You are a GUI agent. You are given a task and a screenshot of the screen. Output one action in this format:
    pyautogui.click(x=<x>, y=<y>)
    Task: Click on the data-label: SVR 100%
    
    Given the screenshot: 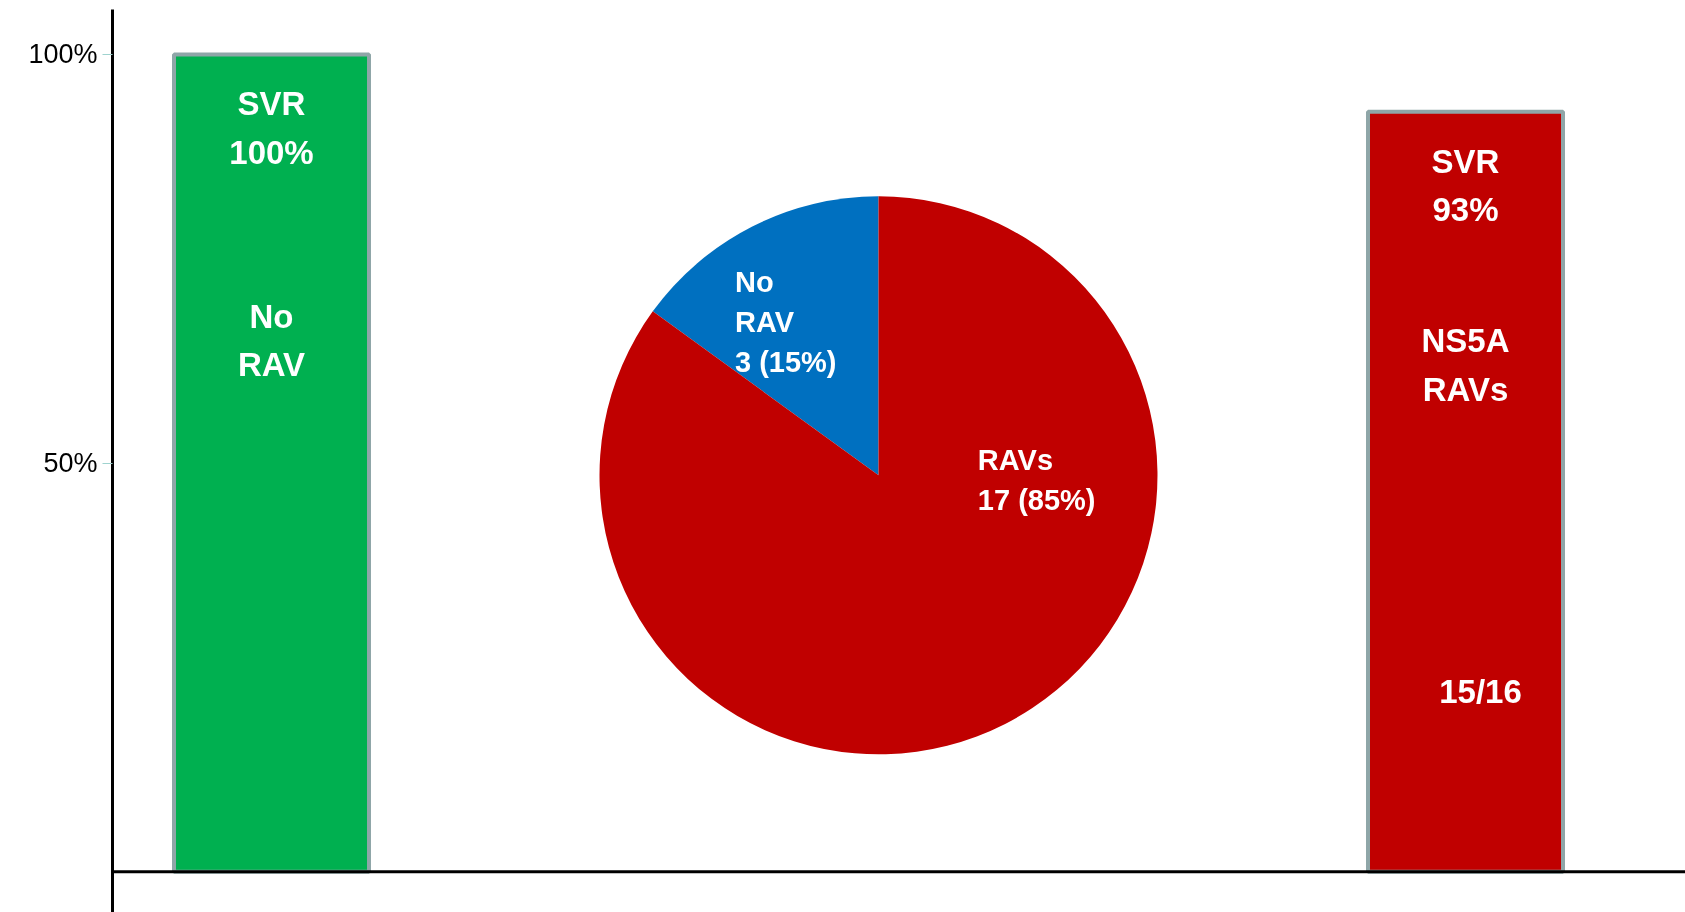 What is the action you would take?
    pyautogui.click(x=271, y=128)
    